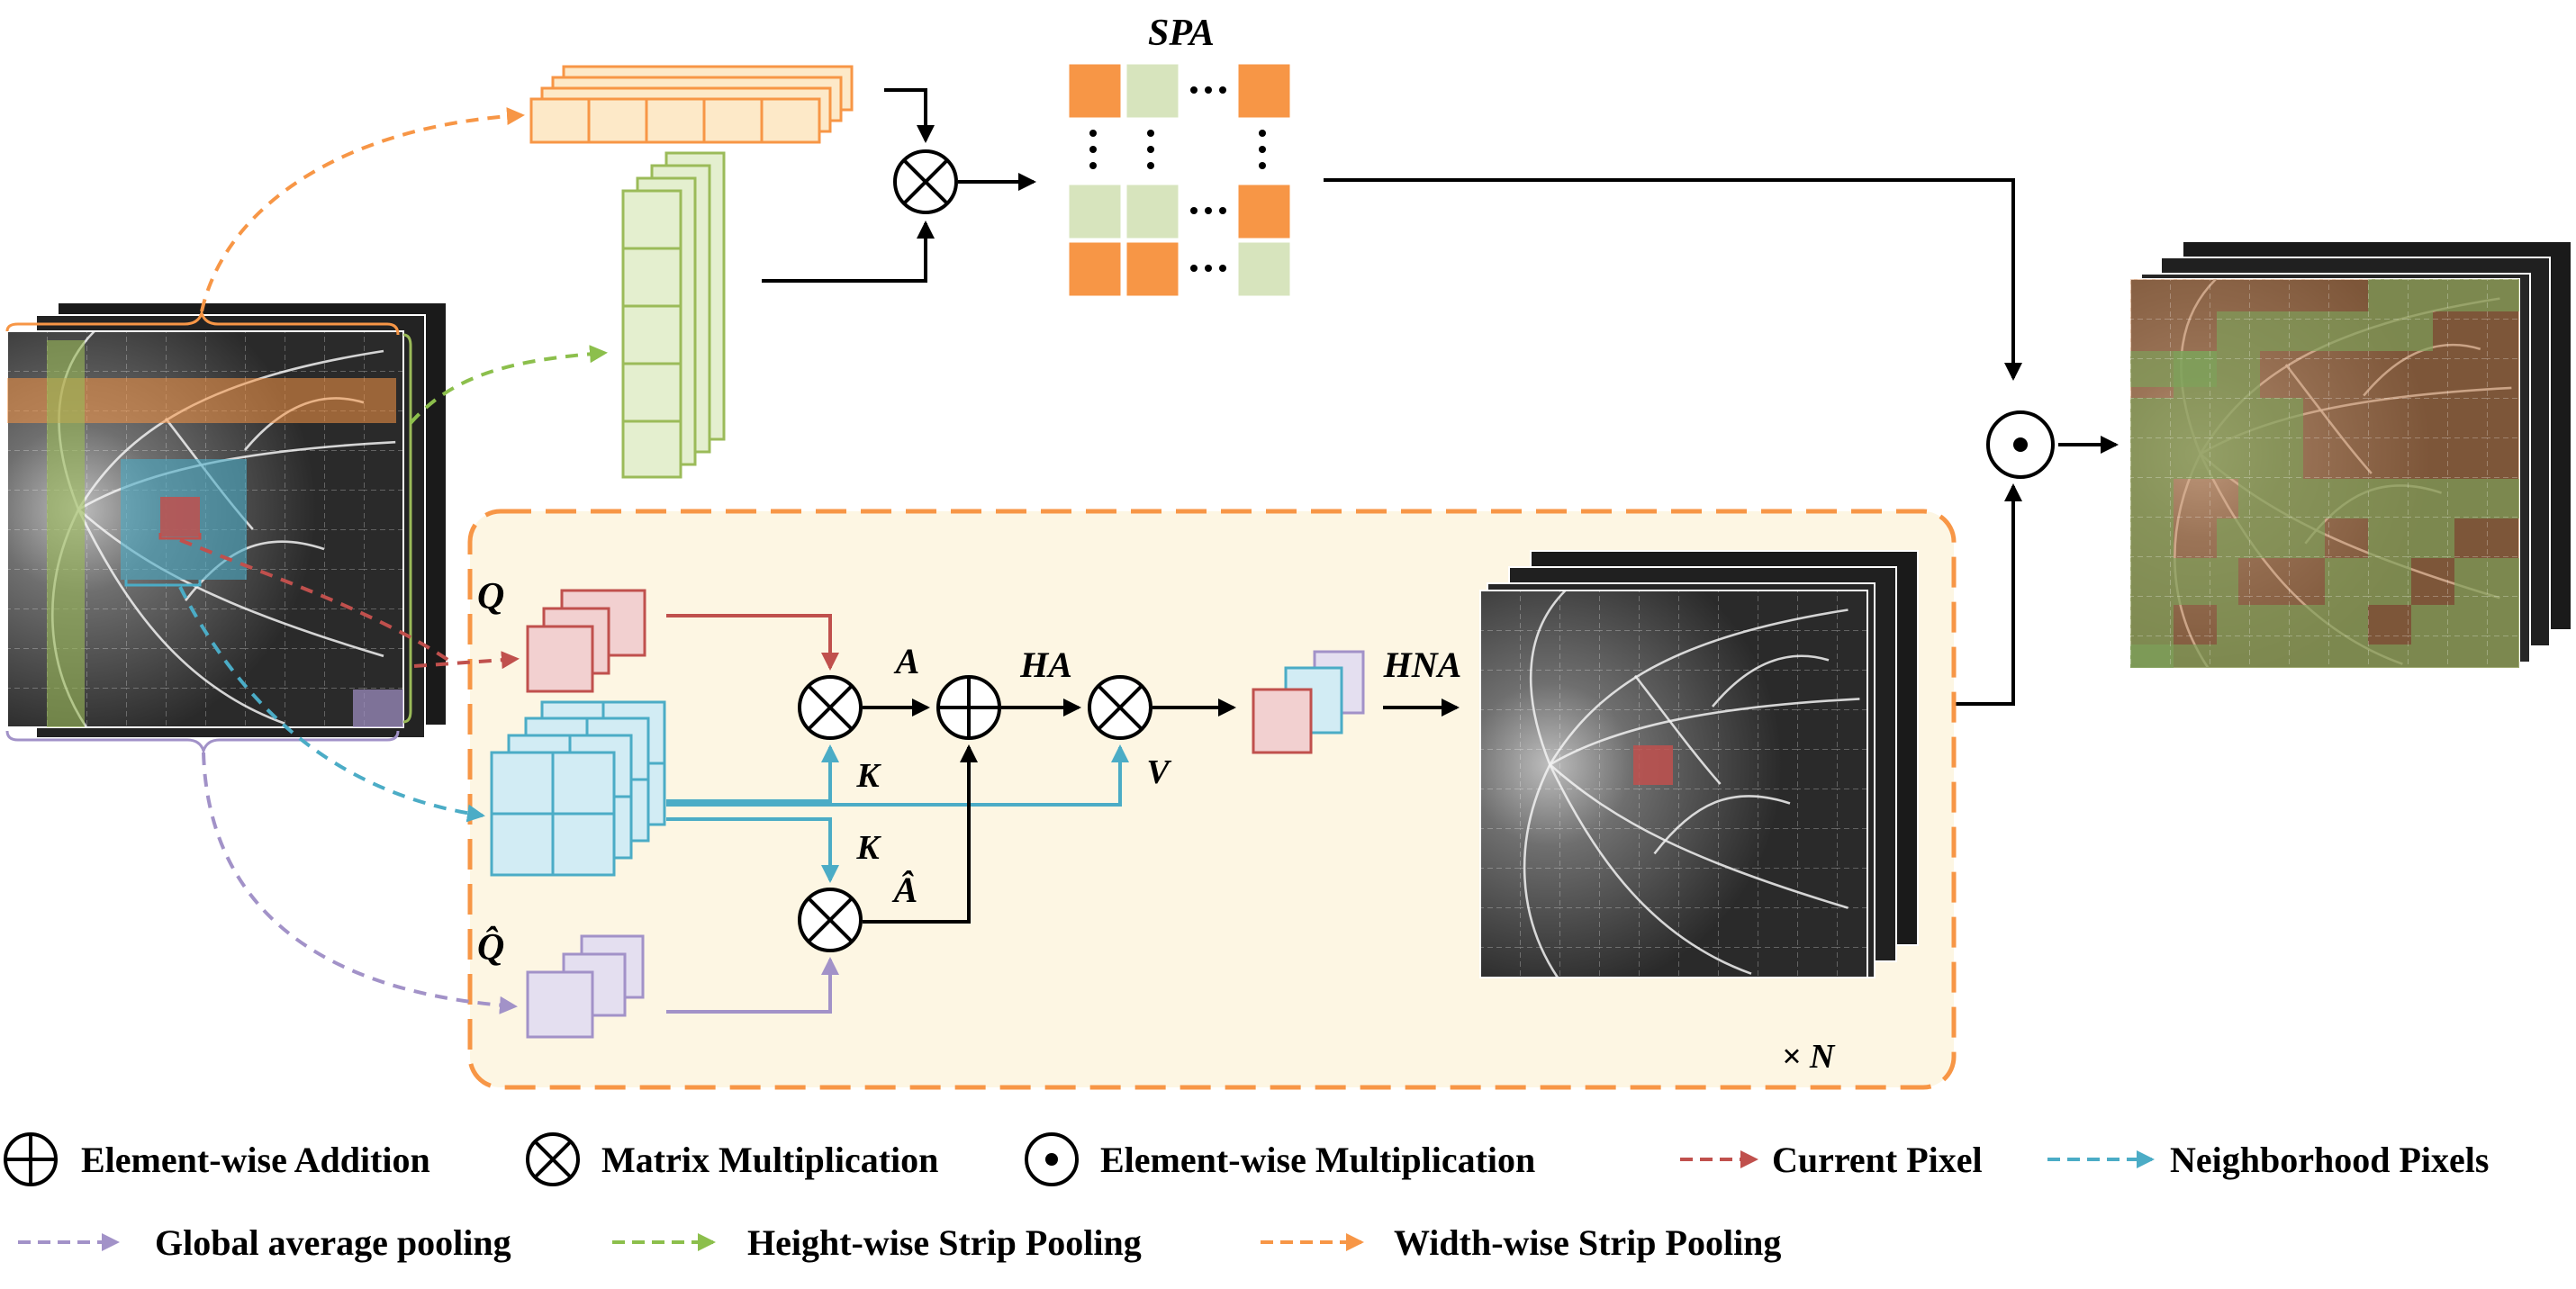 This screenshot has height=1289, width=2576. Describe the element at coordinates (333, 1242) in the screenshot. I see `legend-global-pool-text: Global average pooling` at that location.